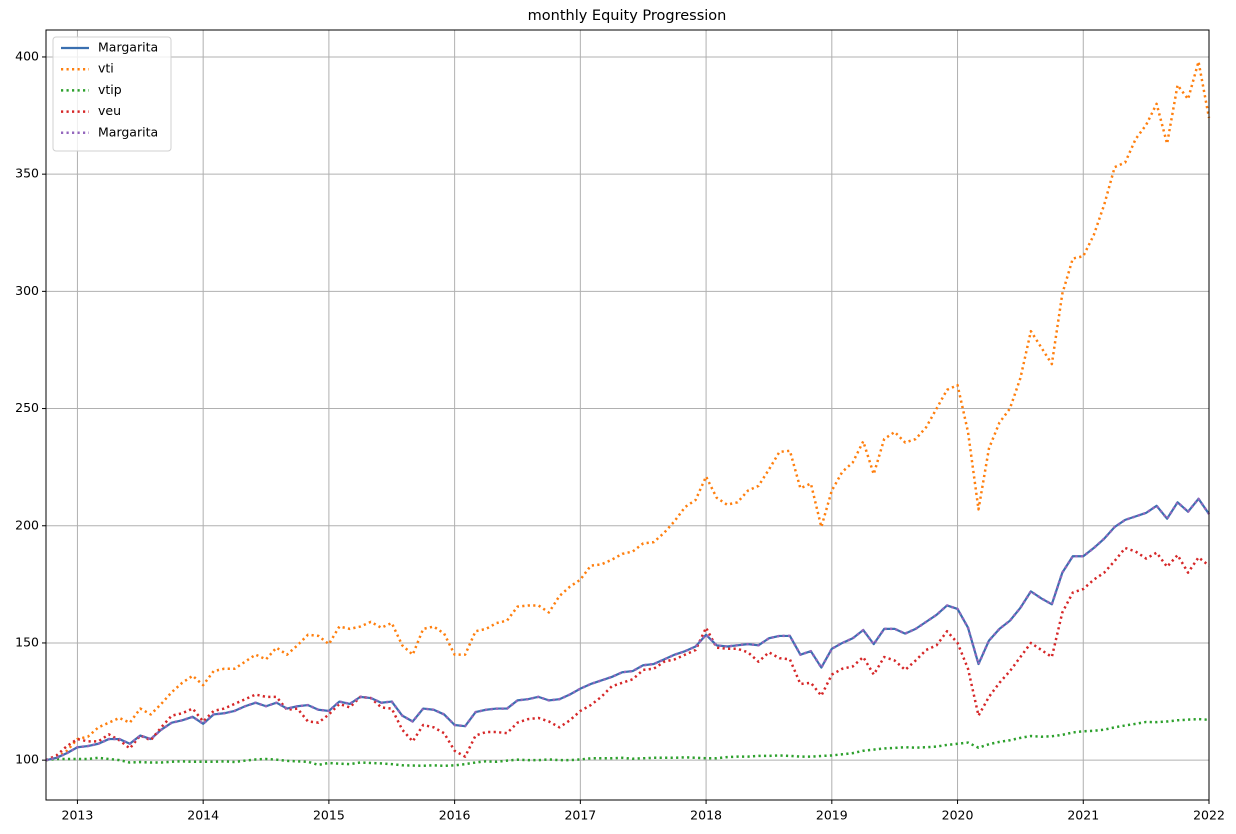  Describe the element at coordinates (27, 55) in the screenshot. I see `y-tick-label: 400` at that location.